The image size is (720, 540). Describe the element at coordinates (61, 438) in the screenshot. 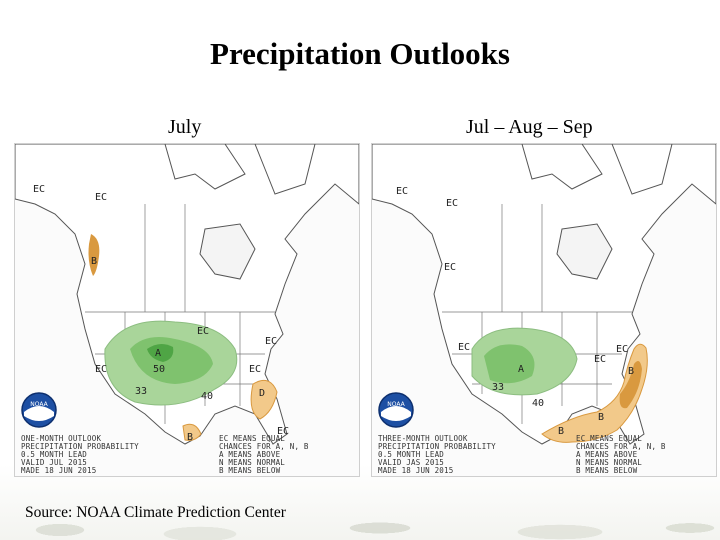

I see `legend-line: ONE-MONTH OUTLOOK` at that location.